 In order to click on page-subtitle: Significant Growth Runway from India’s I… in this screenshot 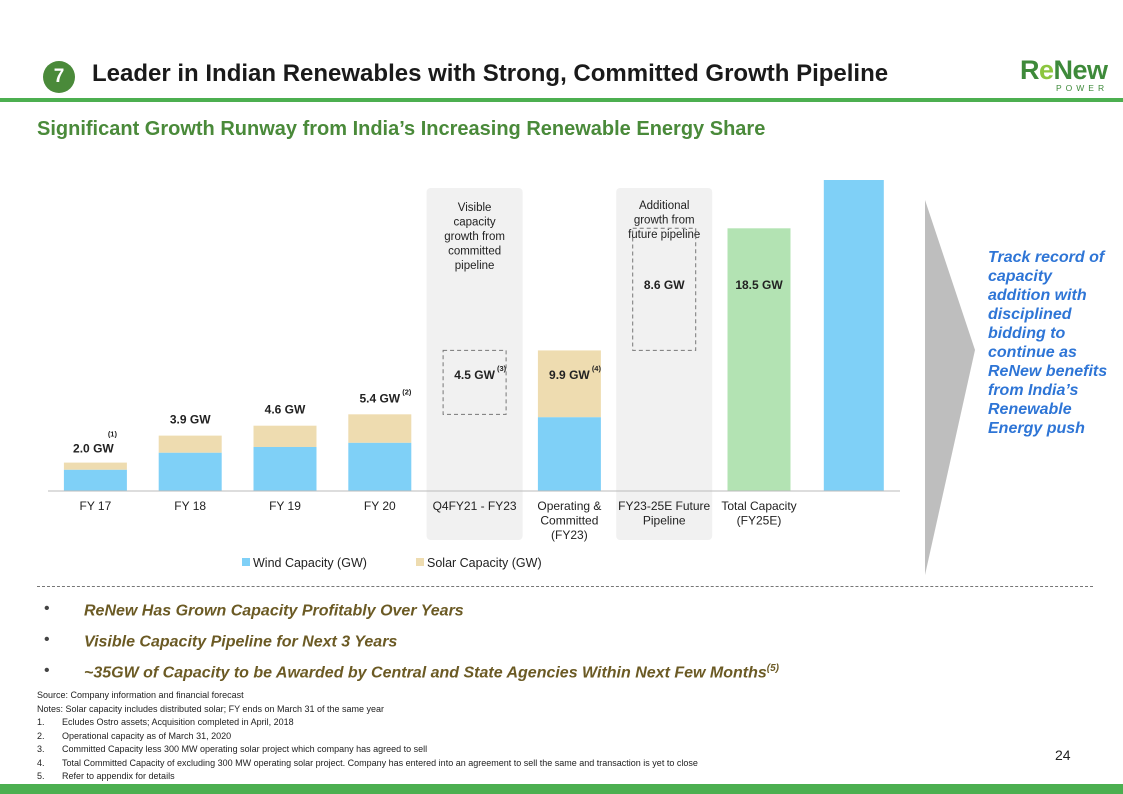, I will do `click(401, 129)`.